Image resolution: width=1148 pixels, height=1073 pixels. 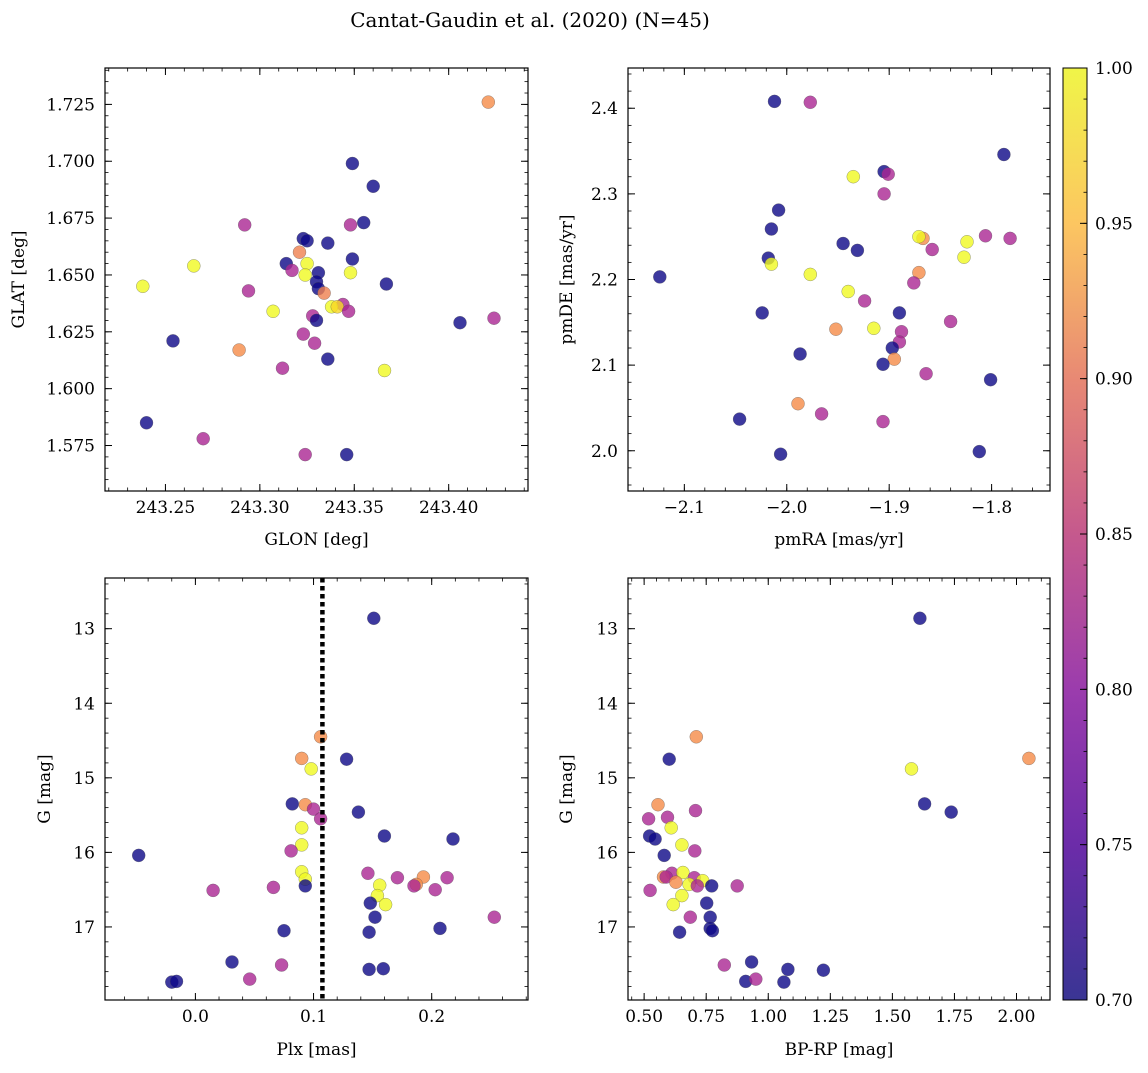 What do you see at coordinates (354, 508) in the screenshot?
I see `x-tick-label: 243.35` at bounding box center [354, 508].